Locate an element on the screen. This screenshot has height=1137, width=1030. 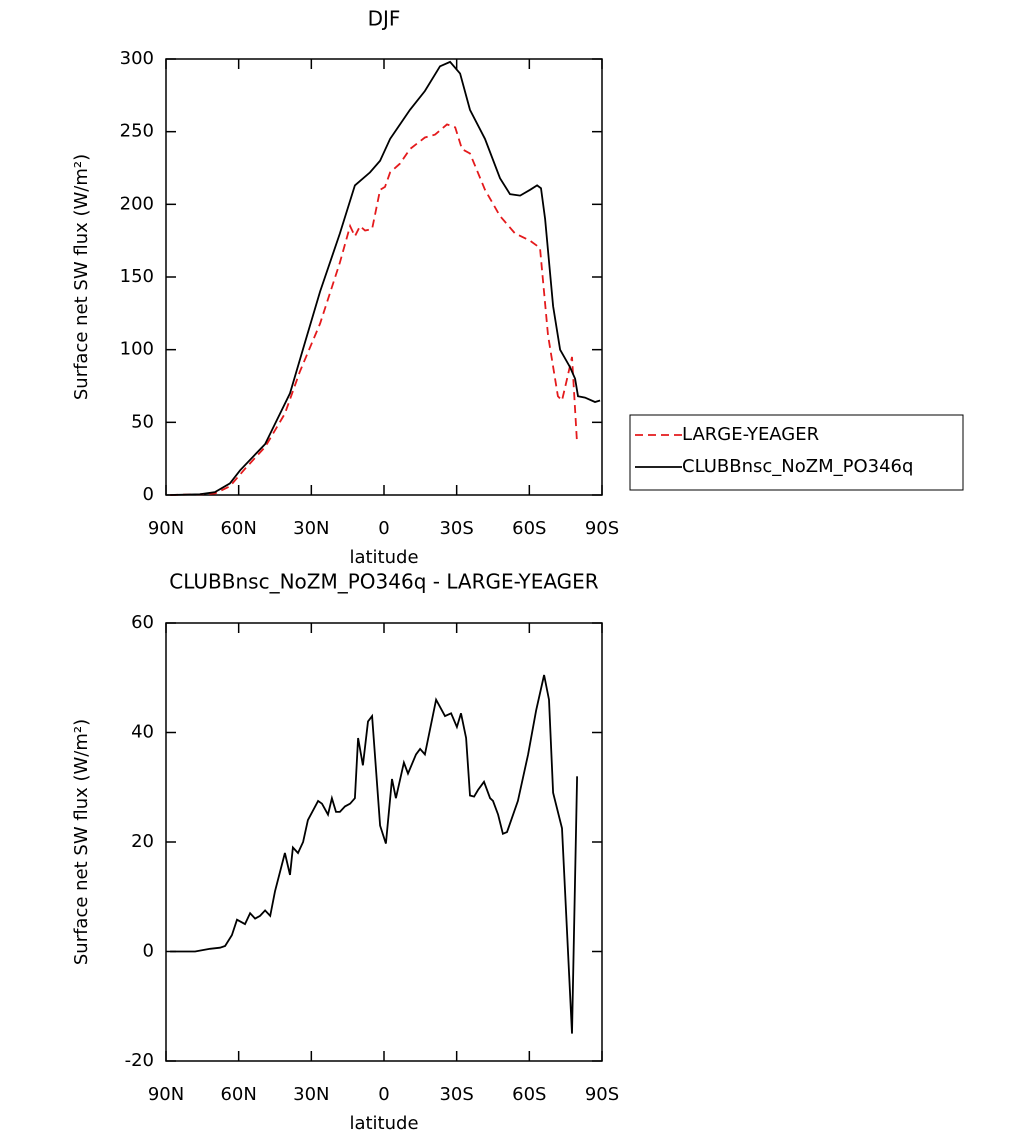
chart-title: DJF is located at coordinates (384, 19).